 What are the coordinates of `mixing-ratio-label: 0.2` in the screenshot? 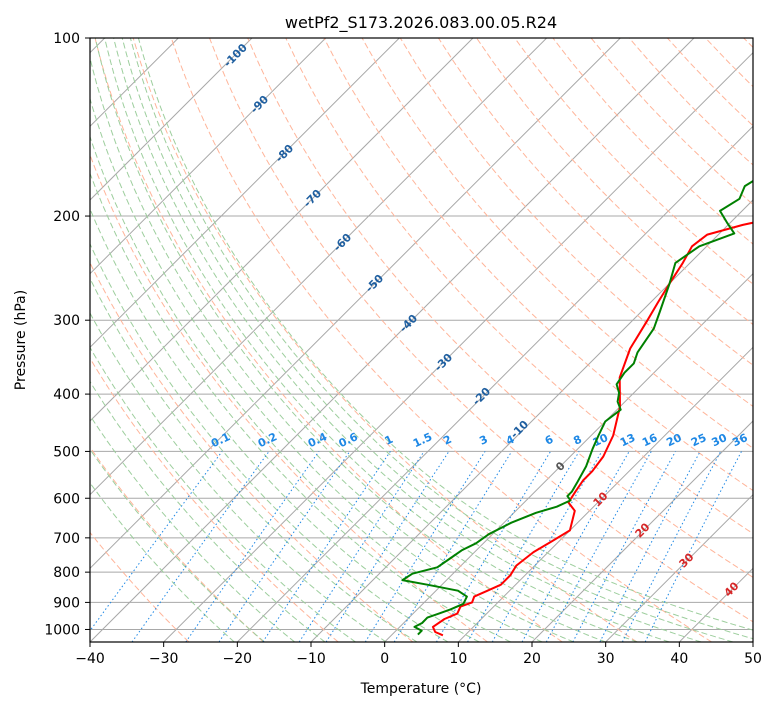 It's located at (267, 440).